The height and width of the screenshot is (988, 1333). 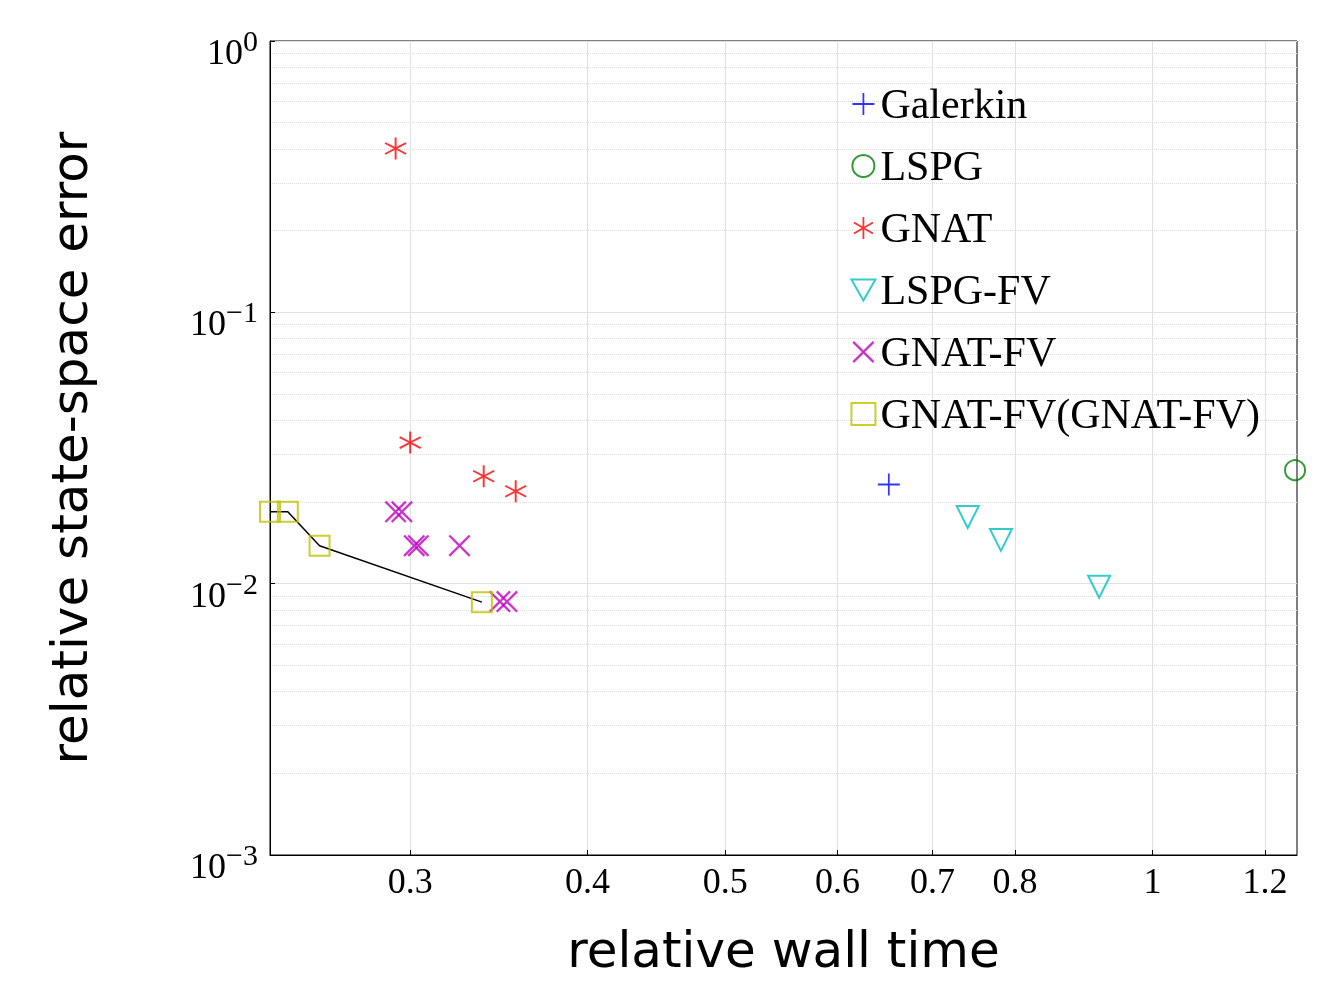 I want to click on y-tick-label: 10$^{−3}$, so click(x=224, y=861).